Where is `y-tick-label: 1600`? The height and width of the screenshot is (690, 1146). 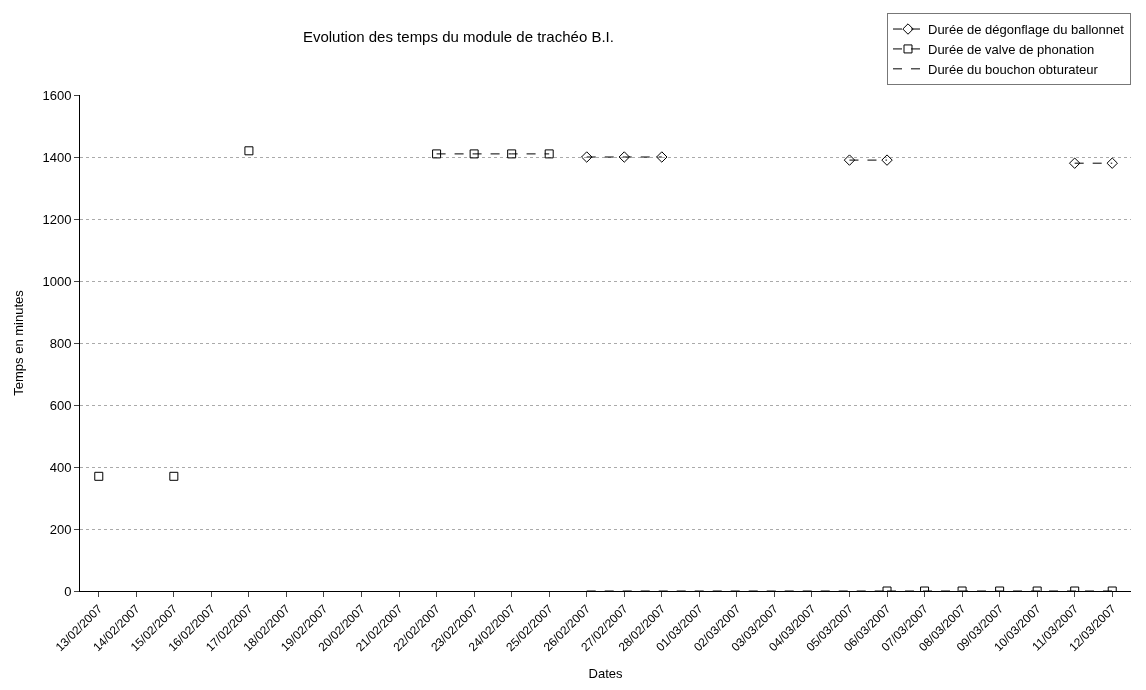
y-tick-label: 1600 is located at coordinates (57, 95).